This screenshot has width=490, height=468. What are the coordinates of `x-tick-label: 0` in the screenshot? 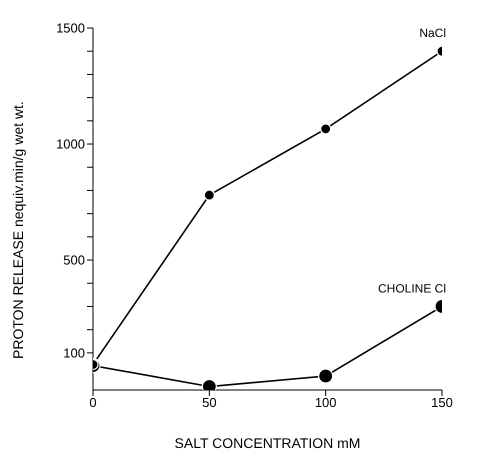 It's located at (93, 402).